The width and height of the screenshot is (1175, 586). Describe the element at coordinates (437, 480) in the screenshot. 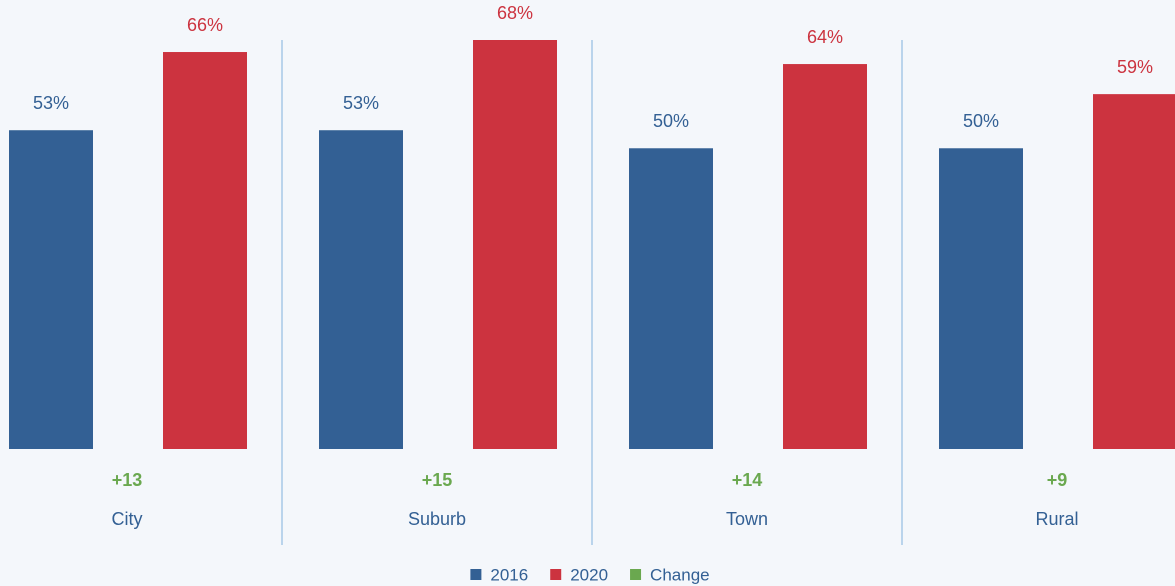

I see `change-label: +15` at that location.